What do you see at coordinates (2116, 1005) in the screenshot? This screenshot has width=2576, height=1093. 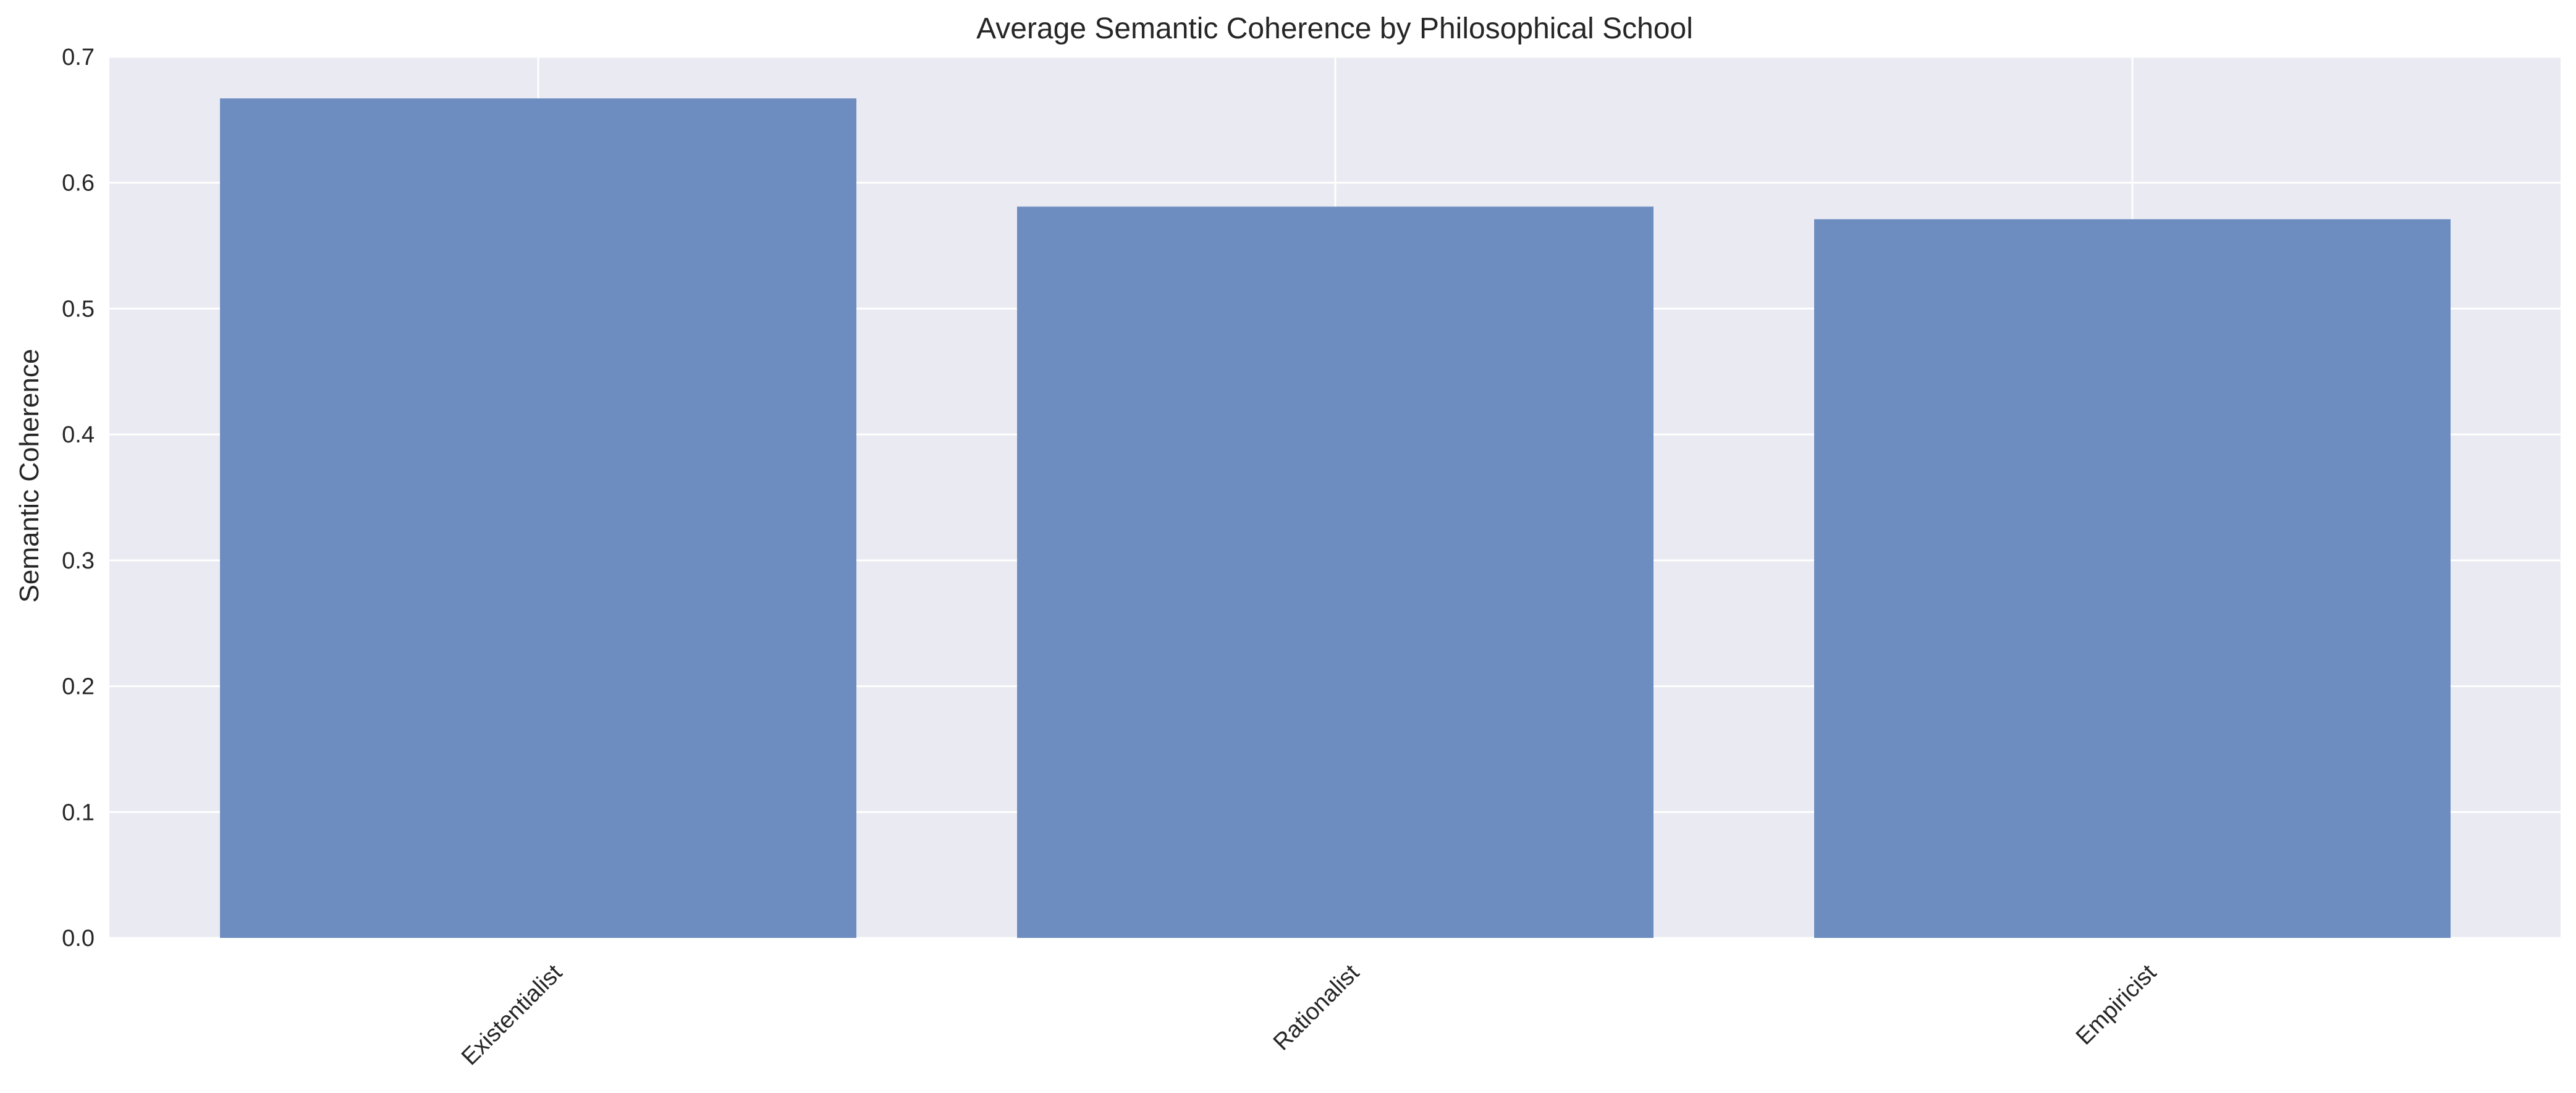 I see `x-tick-label: Empiricist` at bounding box center [2116, 1005].